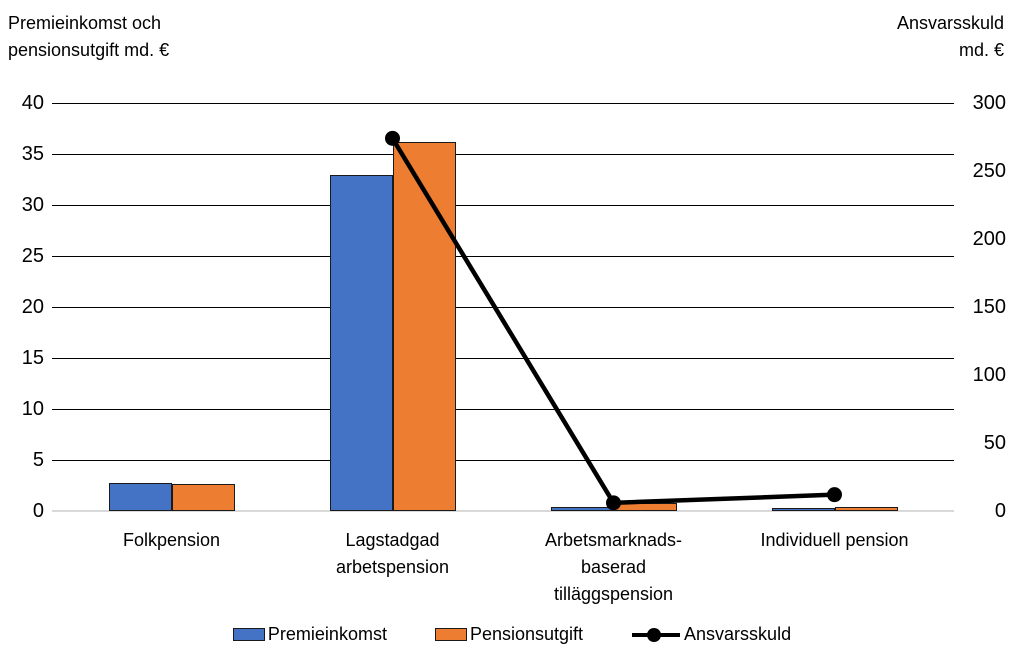  I want to click on legend-item-premieinkomst: Premieinkomst, so click(309, 634).